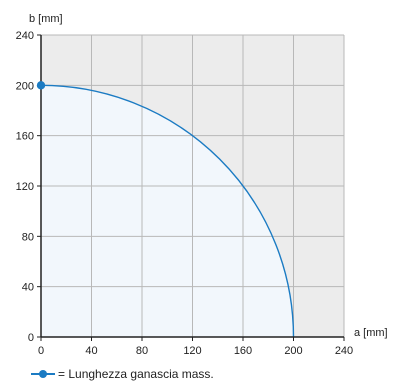 The image size is (393, 387). What do you see at coordinates (25, 187) in the screenshot?
I see `y-tick-label: 120` at bounding box center [25, 187].